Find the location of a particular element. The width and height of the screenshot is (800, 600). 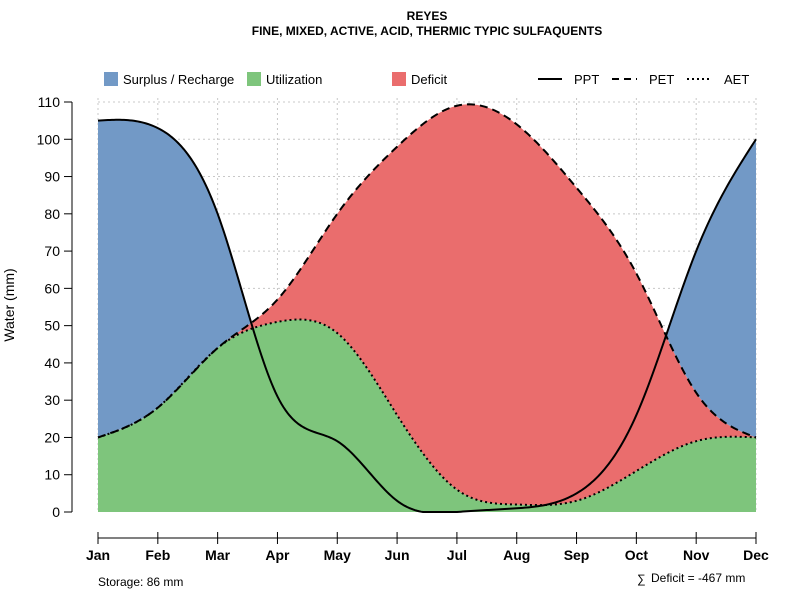

y-tick-label-9: 90 is located at coordinates (52, 177).